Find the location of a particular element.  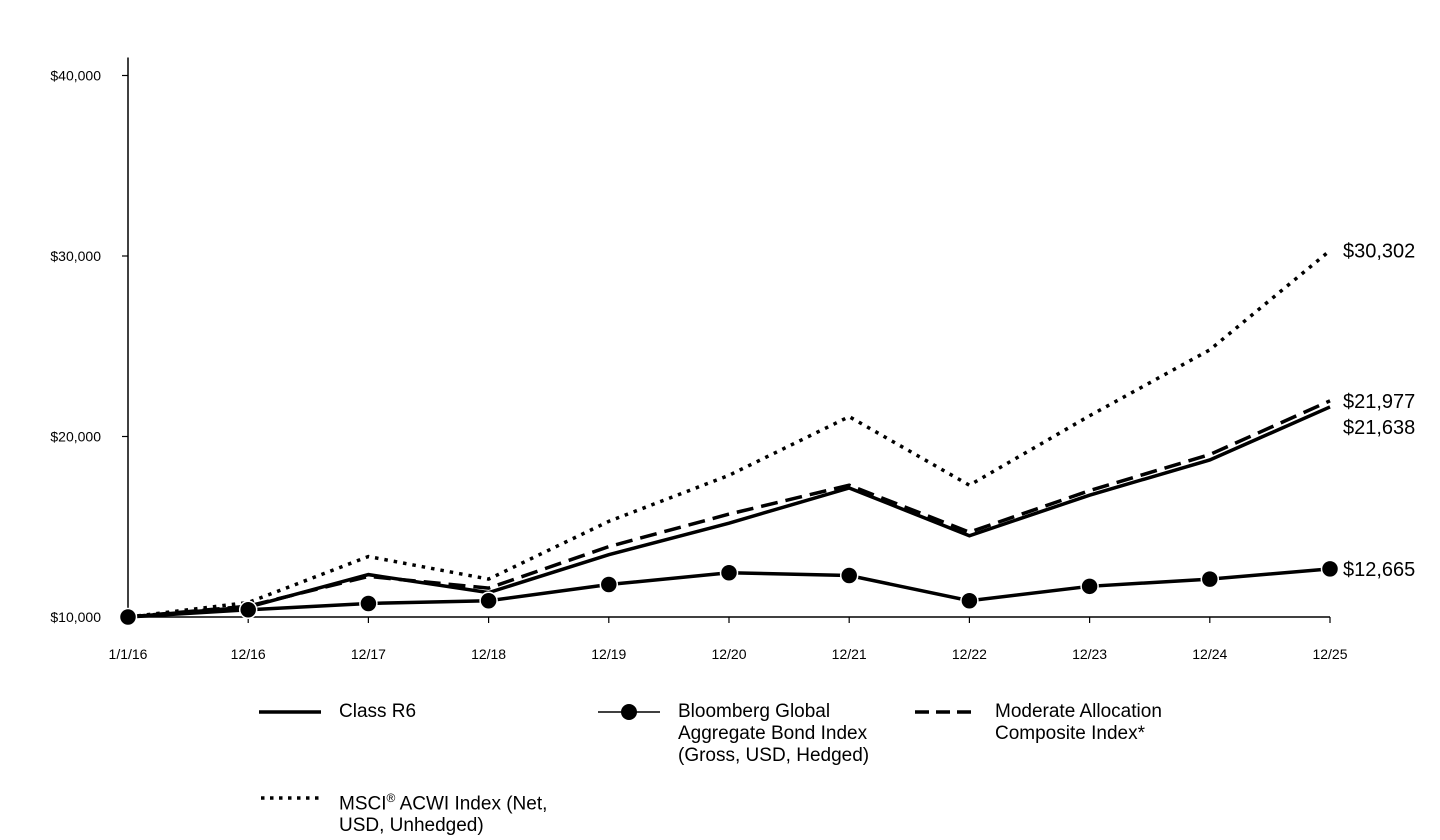

end-label-class-r6: $21,638 is located at coordinates (1379, 428).